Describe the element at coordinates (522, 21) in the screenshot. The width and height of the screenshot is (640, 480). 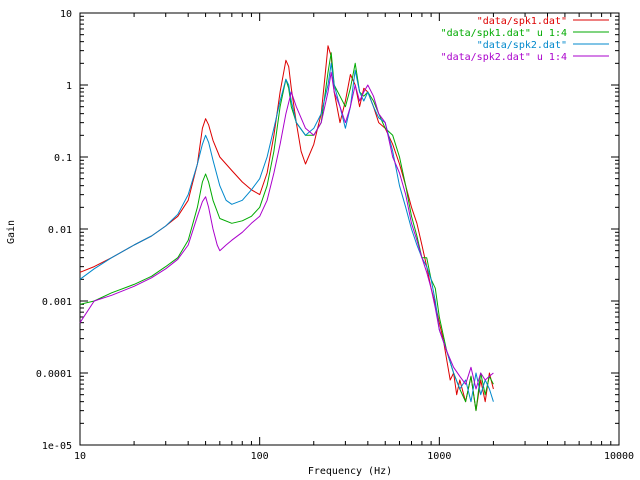
I see `legend-label: "data/spk1.dat"` at that location.